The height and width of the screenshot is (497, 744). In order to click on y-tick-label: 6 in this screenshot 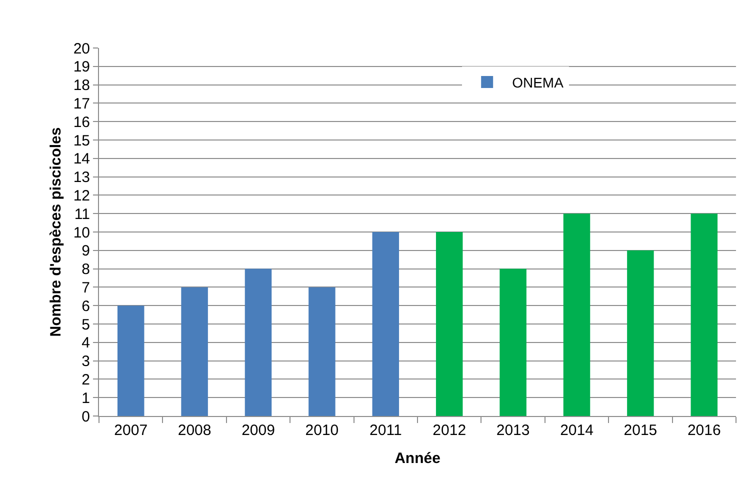, I will do `click(86, 306)`.